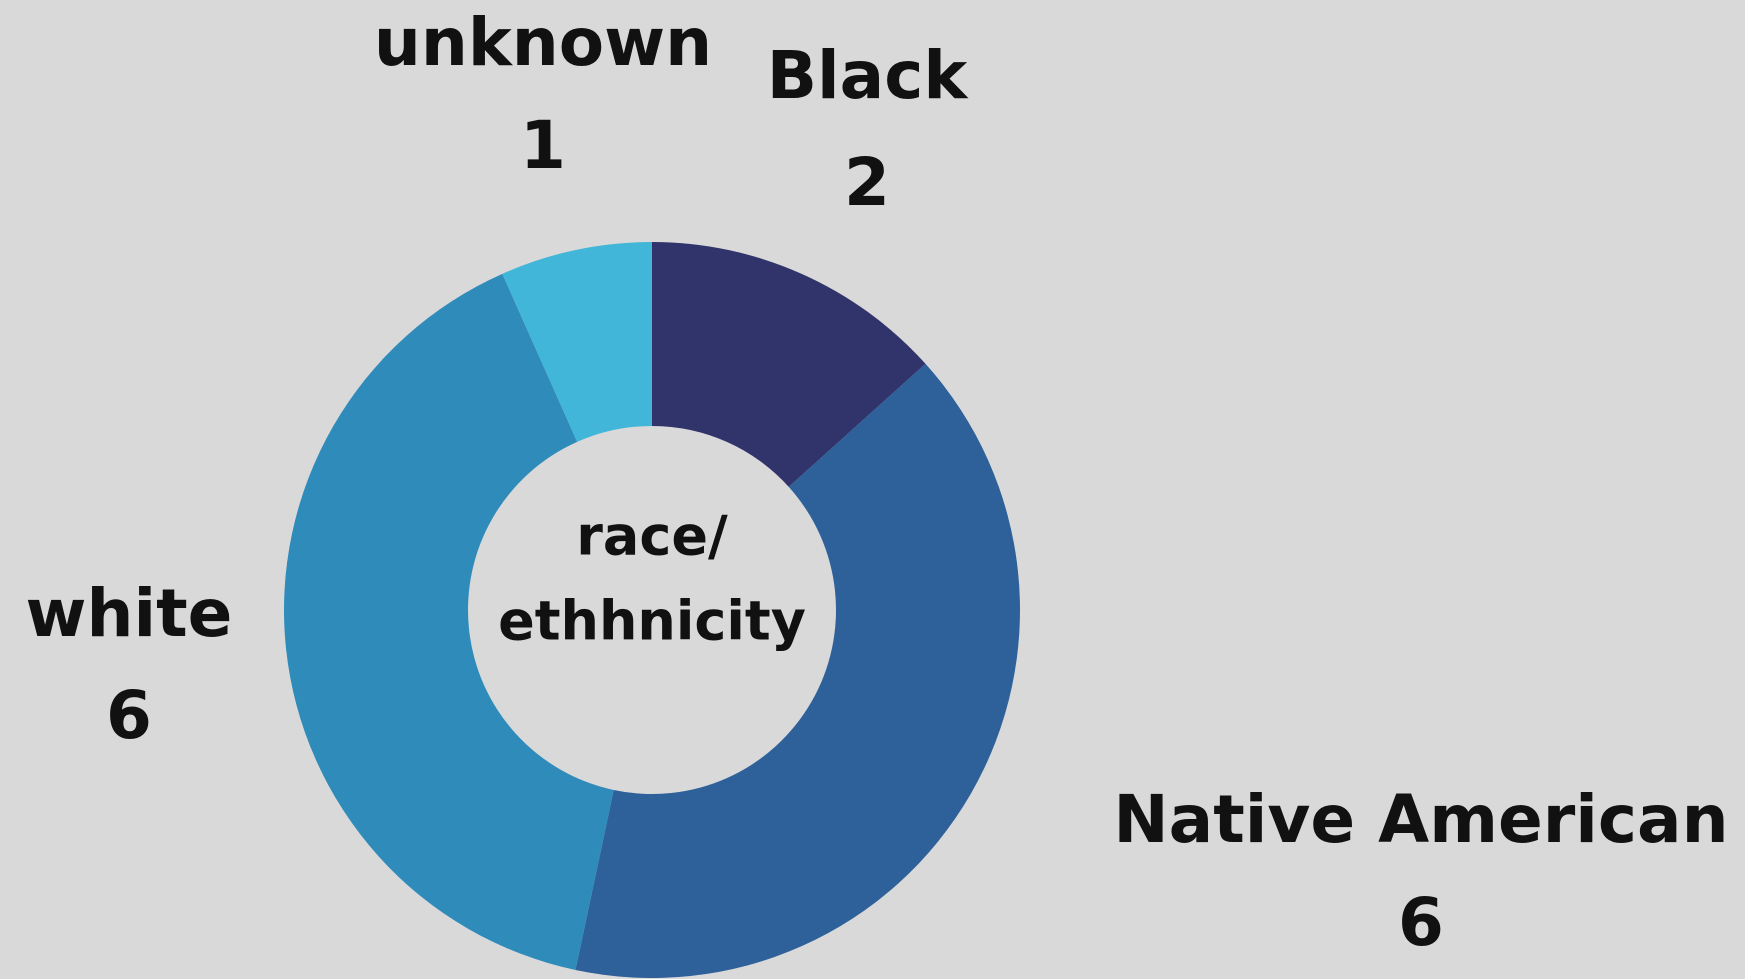 The width and height of the screenshot is (1745, 979). Describe the element at coordinates (652, 536) in the screenshot. I see `center-label: race/` at that location.